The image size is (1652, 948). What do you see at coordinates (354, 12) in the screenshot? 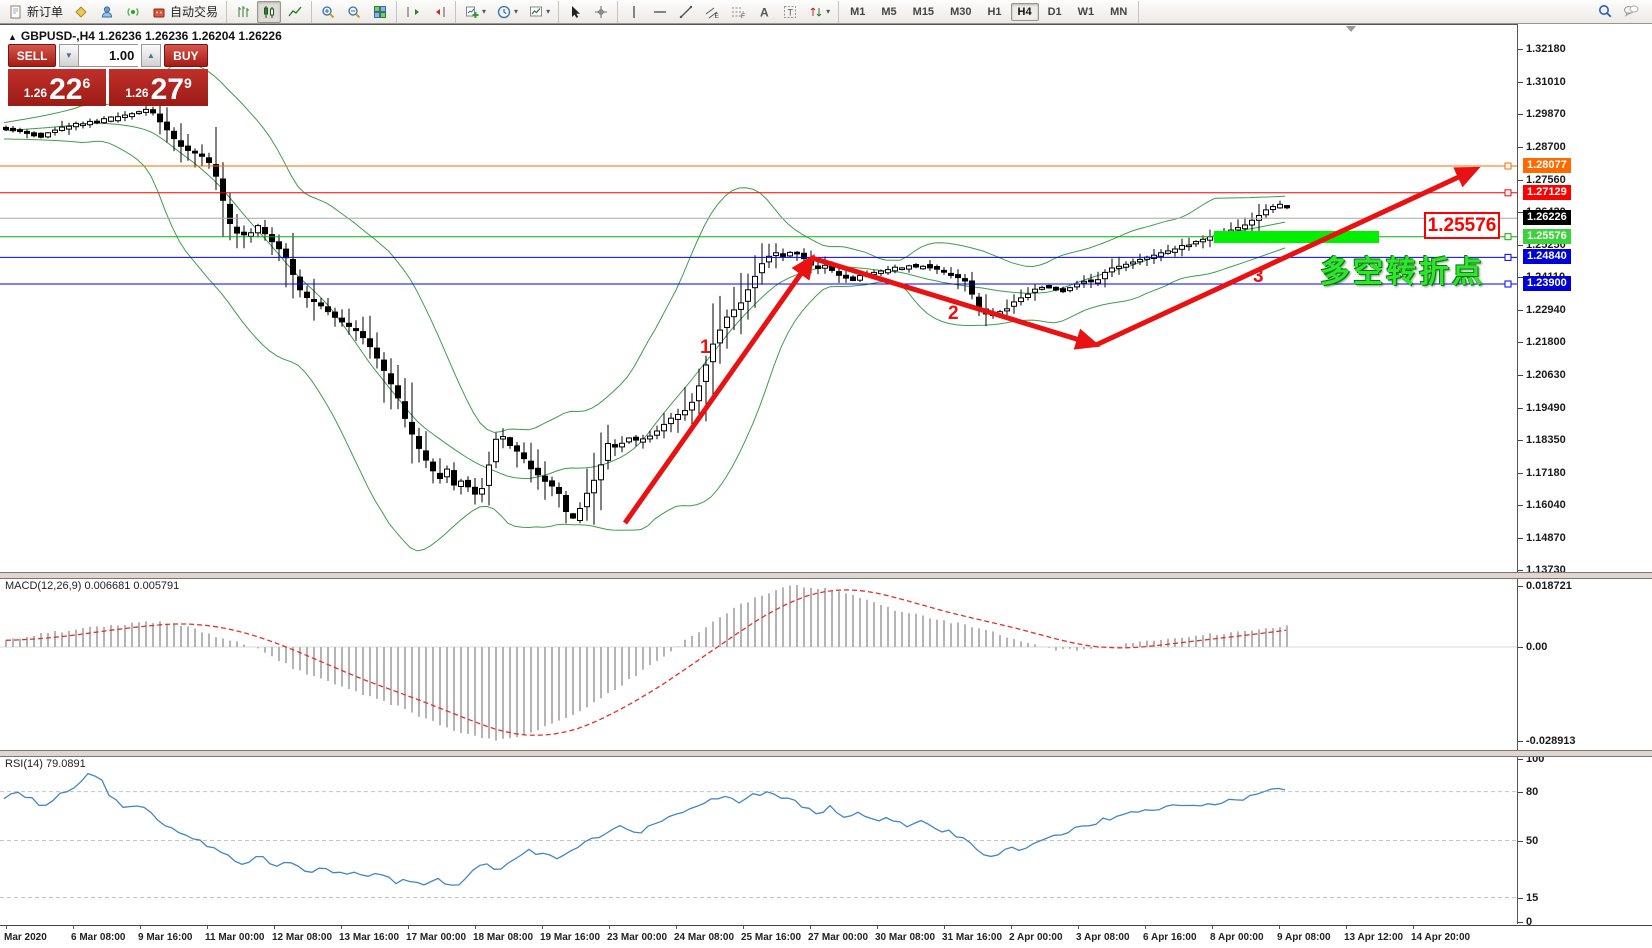
I see `zoom-out-button` at bounding box center [354, 12].